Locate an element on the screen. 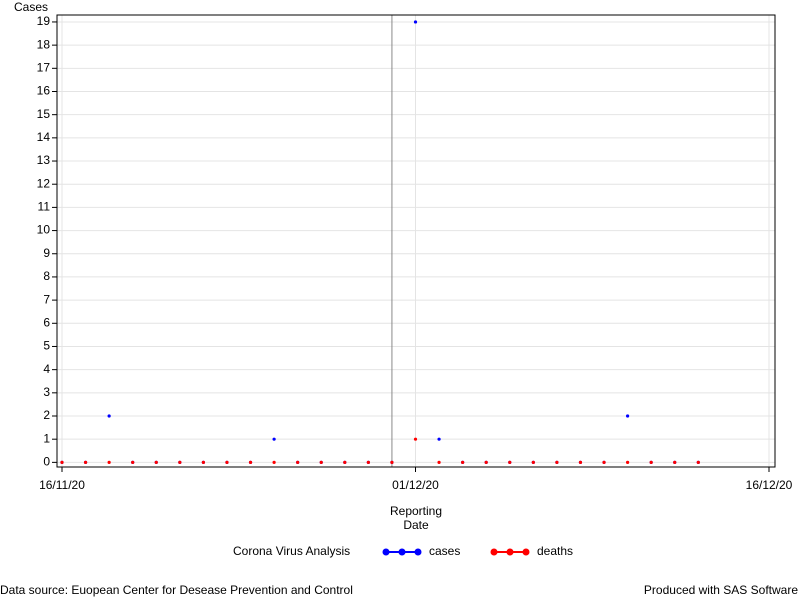 This screenshot has height=600, width=800. y-tick-label: 17 is located at coordinates (44, 67).